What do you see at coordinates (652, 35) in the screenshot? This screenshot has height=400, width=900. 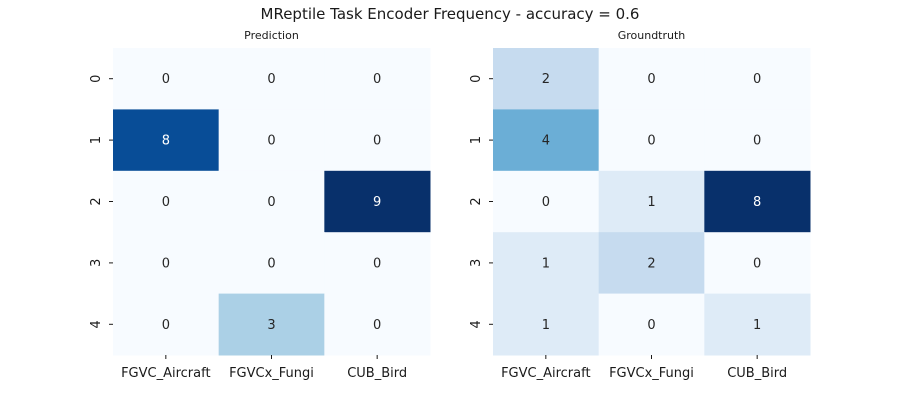 I see `panel-title: Groundtruth` at bounding box center [652, 35].